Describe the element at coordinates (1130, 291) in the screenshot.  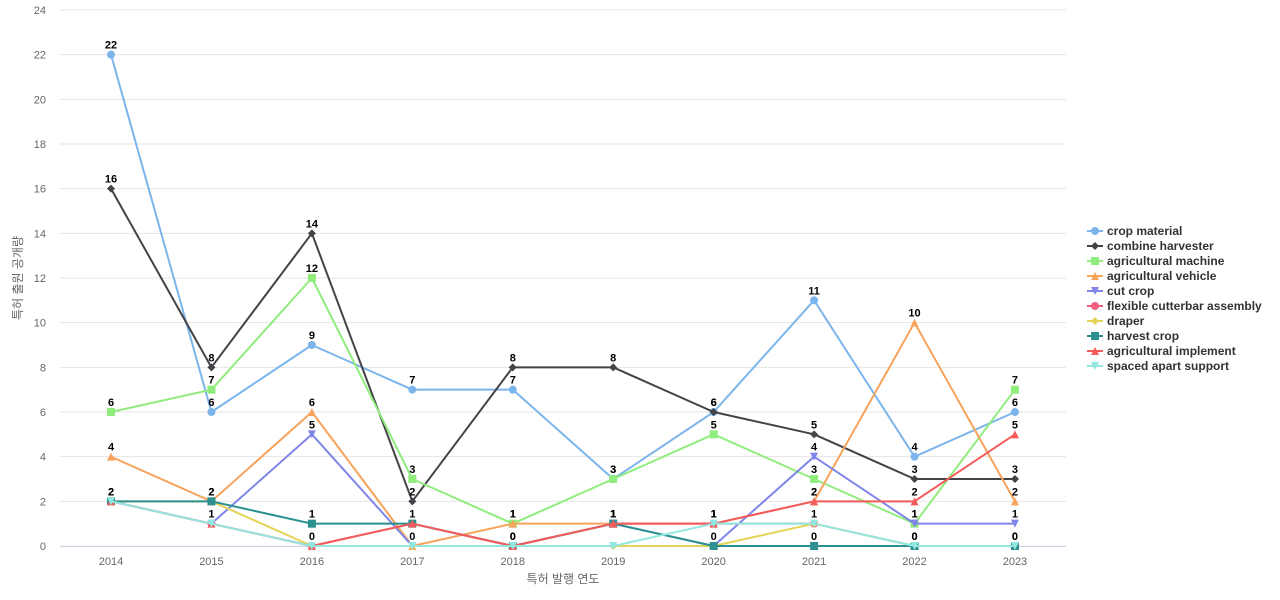
I see `legend-label: cut crop` at that location.